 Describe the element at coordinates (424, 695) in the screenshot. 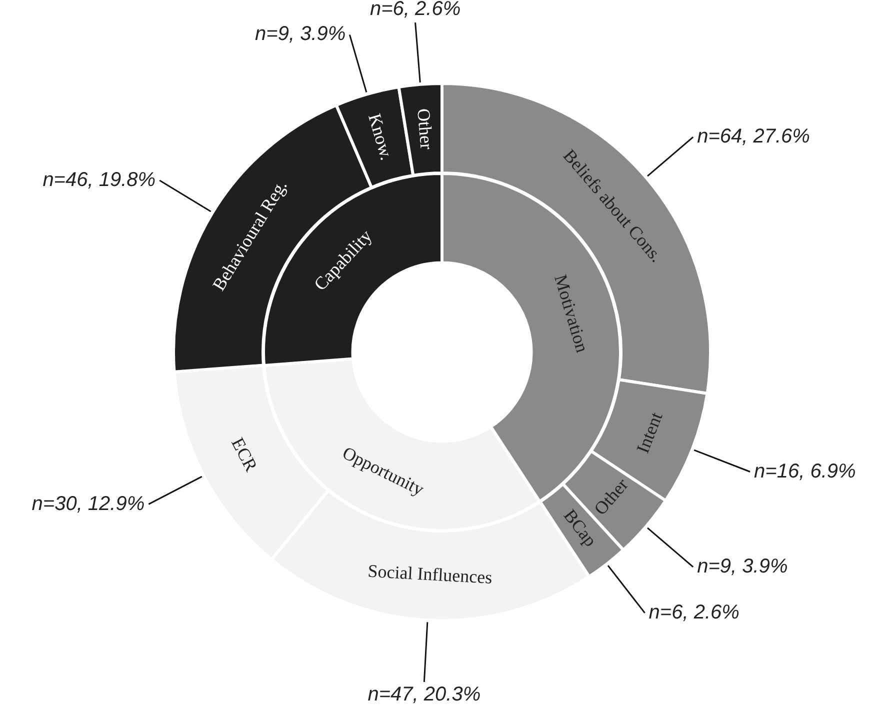

I see `data-label: n=47, 20.3%` at that location.